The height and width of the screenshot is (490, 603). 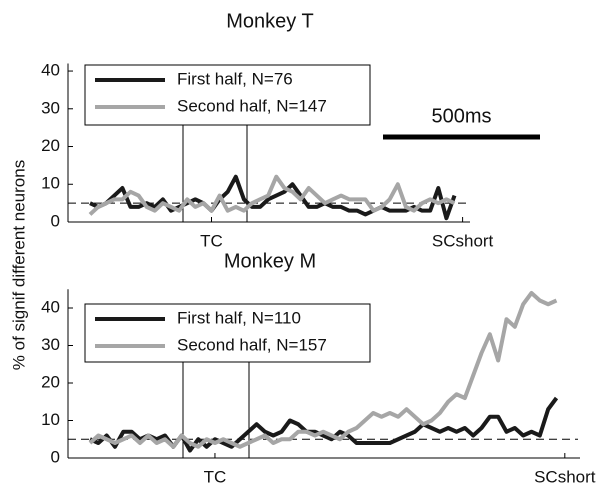 I want to click on chart-title: Monkey M, so click(x=270, y=261).